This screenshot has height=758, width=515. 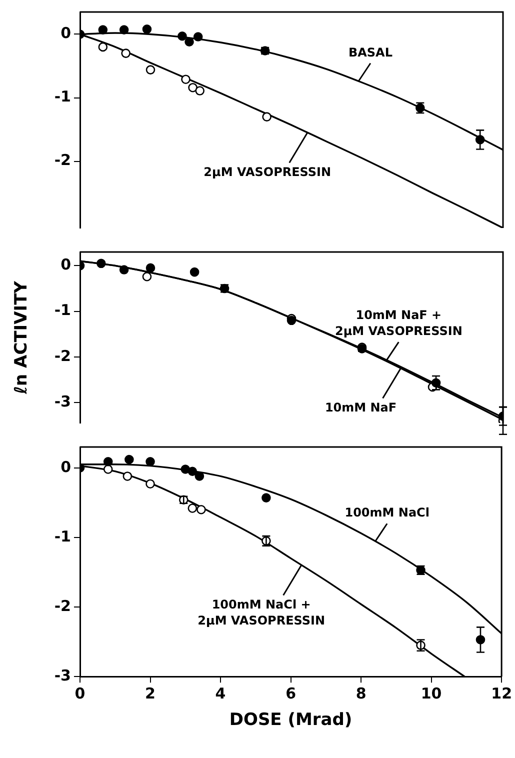 What do you see at coordinates (387, 513) in the screenshot?
I see `annotation: 100mM NaCl` at bounding box center [387, 513].